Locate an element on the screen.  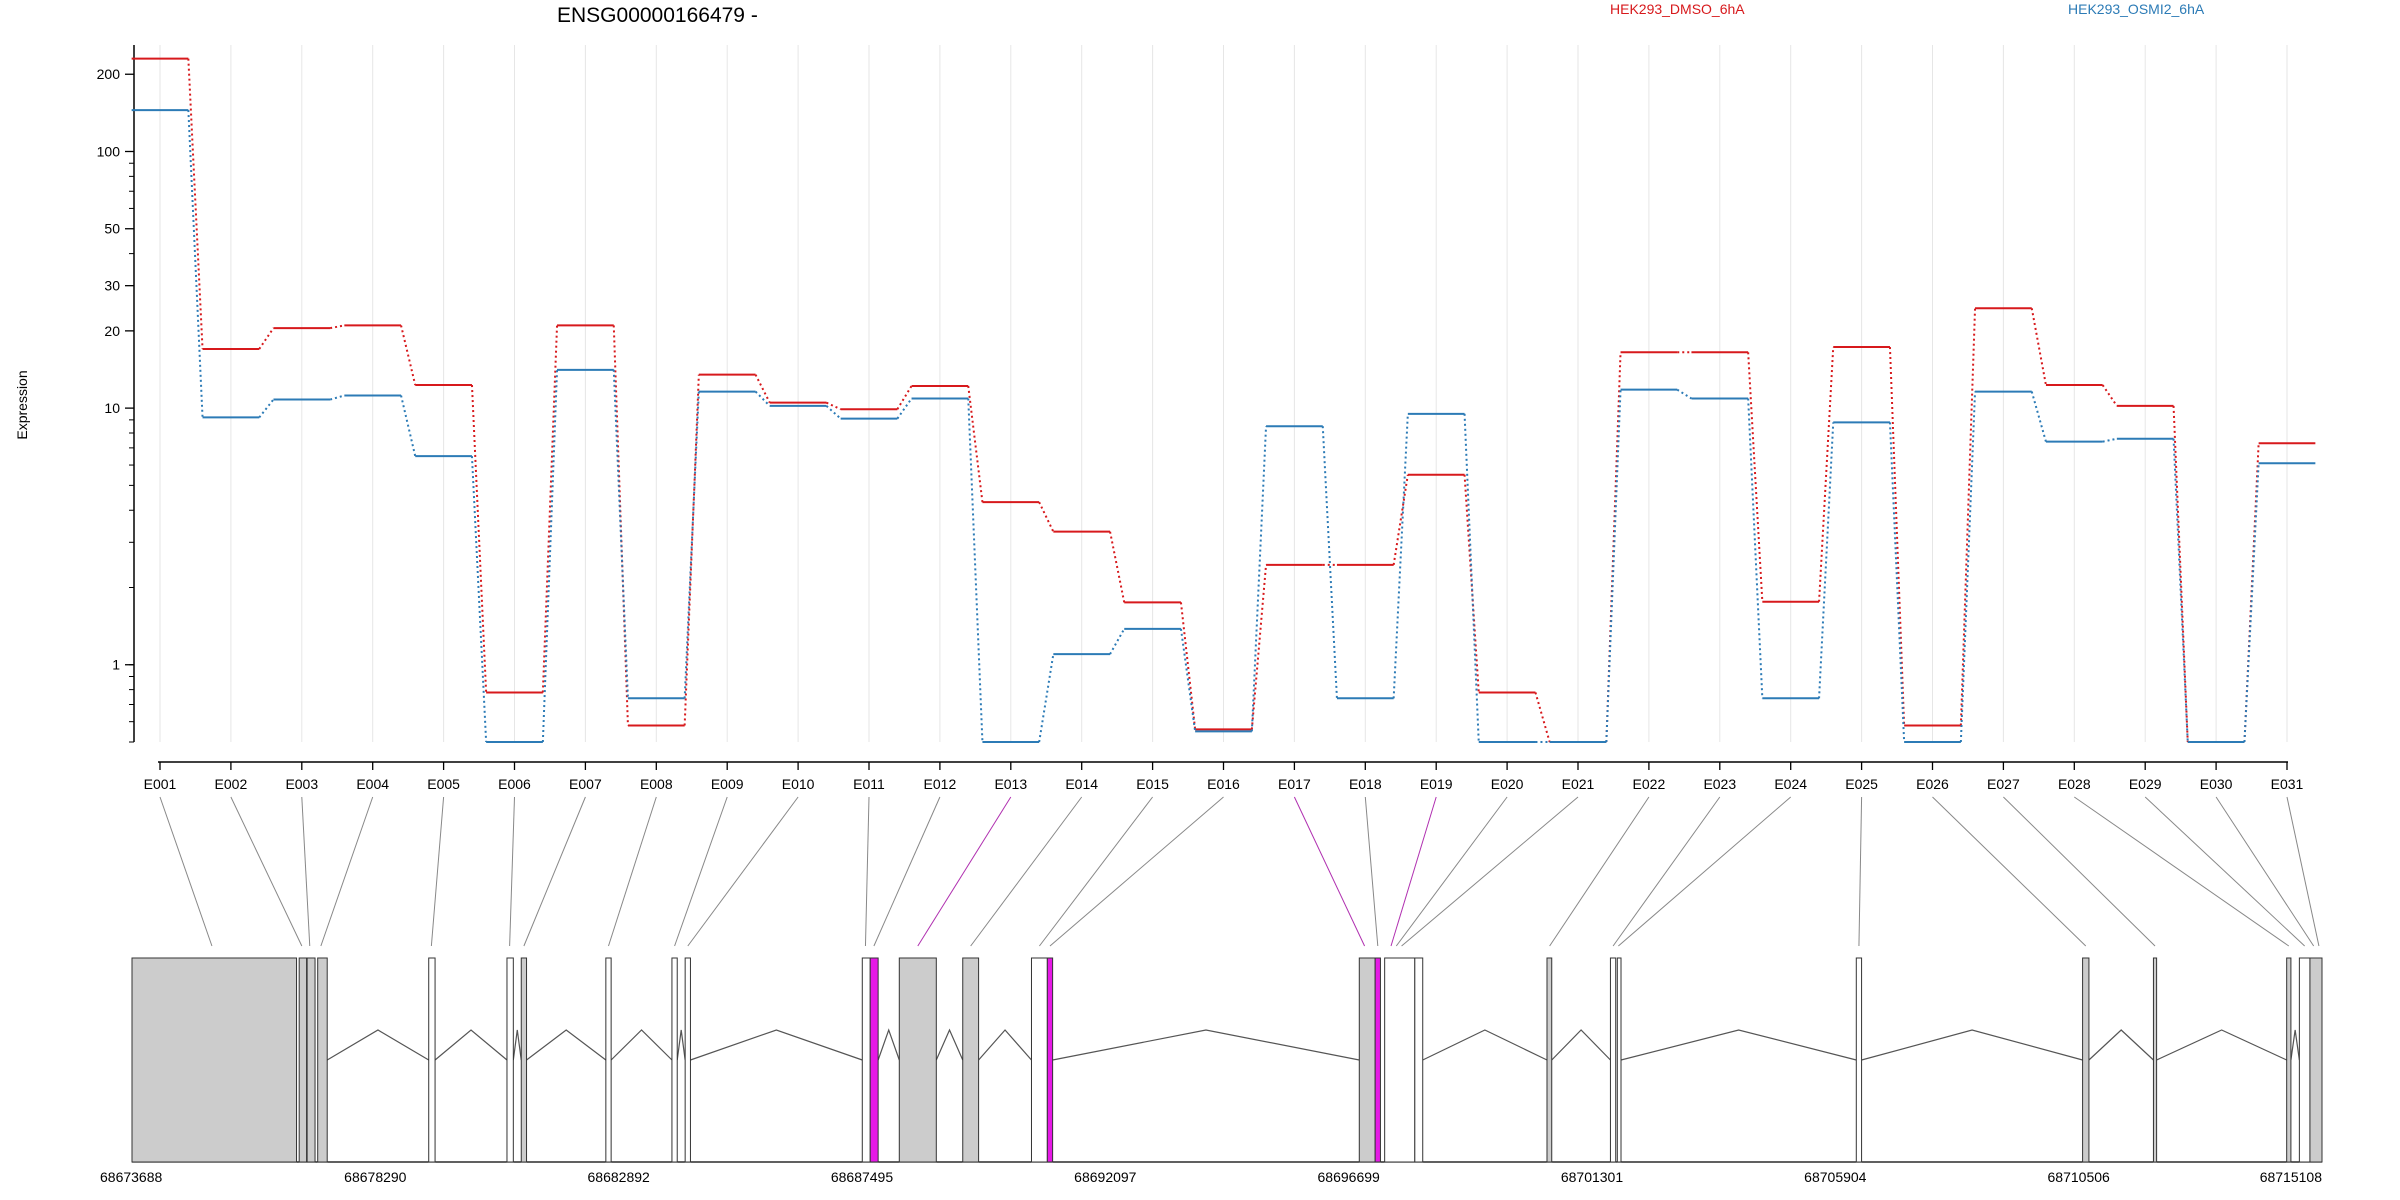
x-tick-label: E029 is located at coordinates (2145, 784).